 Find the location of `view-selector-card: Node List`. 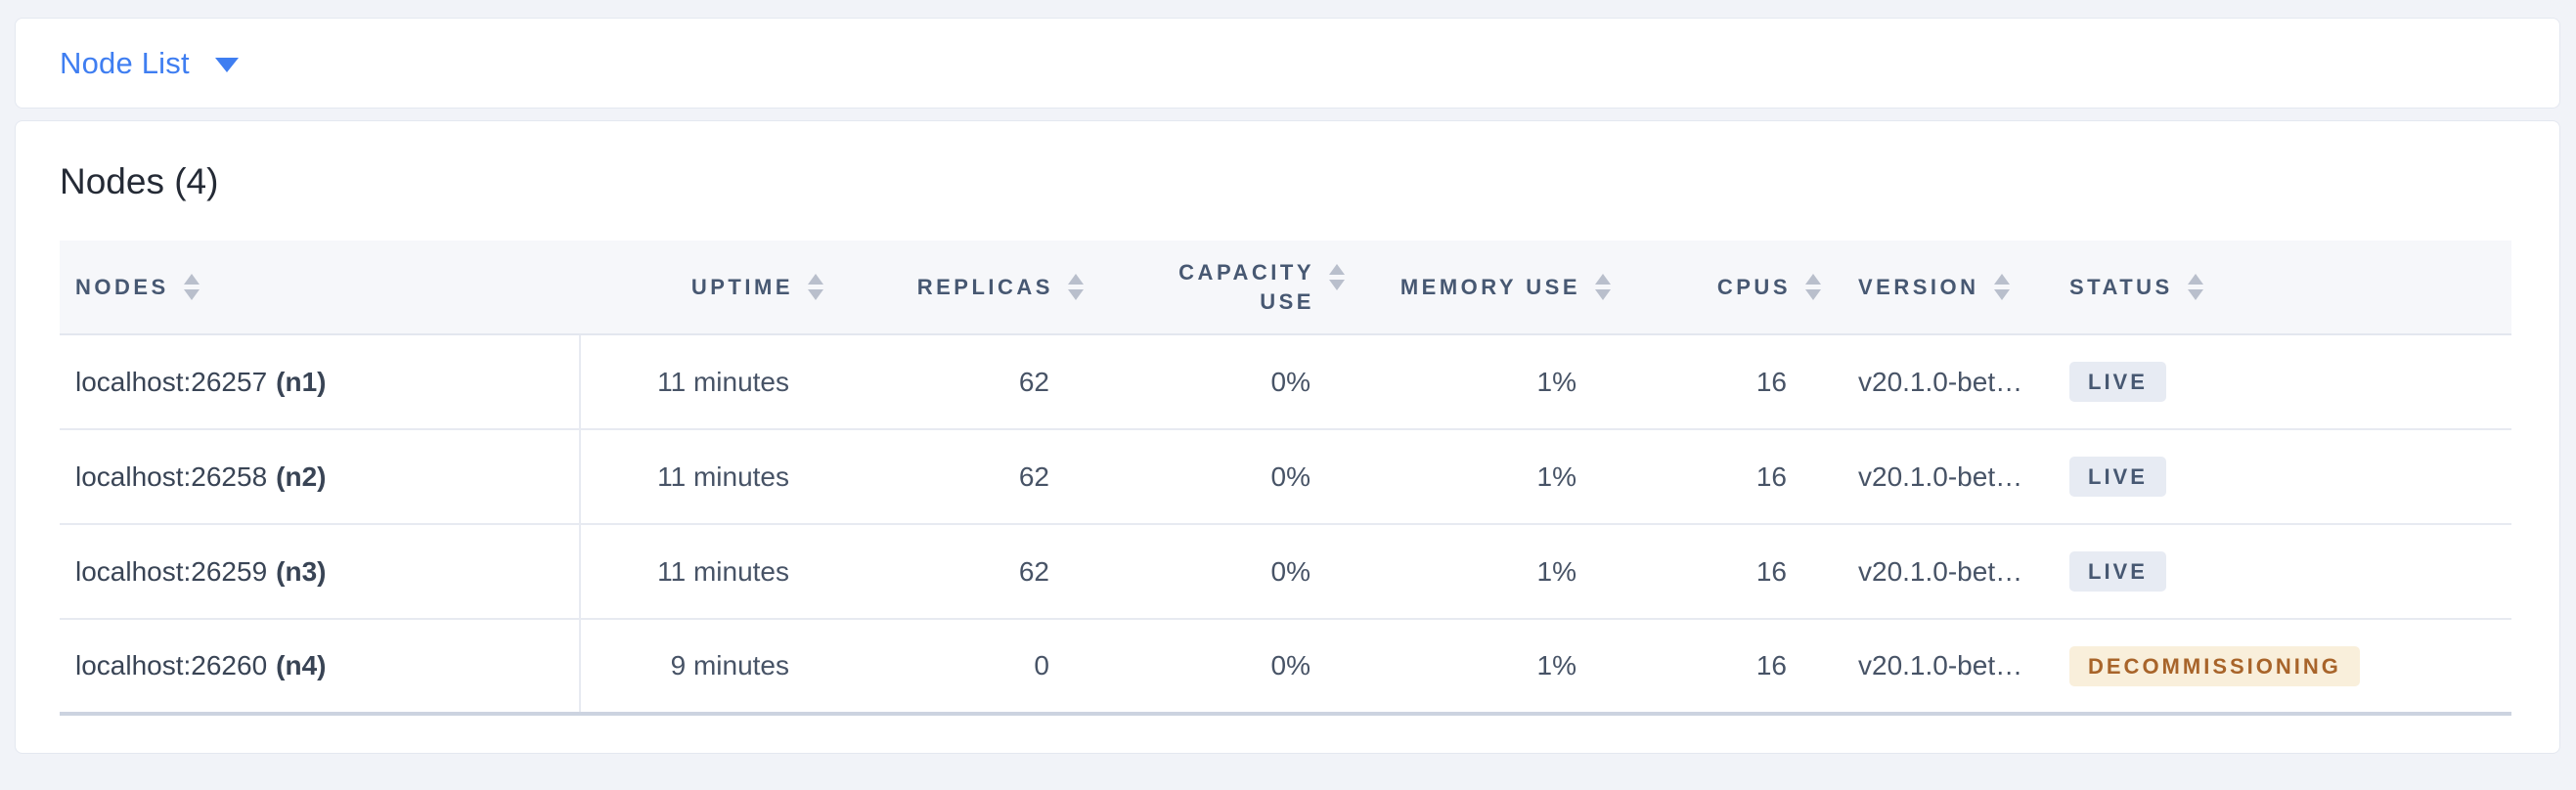

view-selector-card: Node List is located at coordinates (1287, 63).